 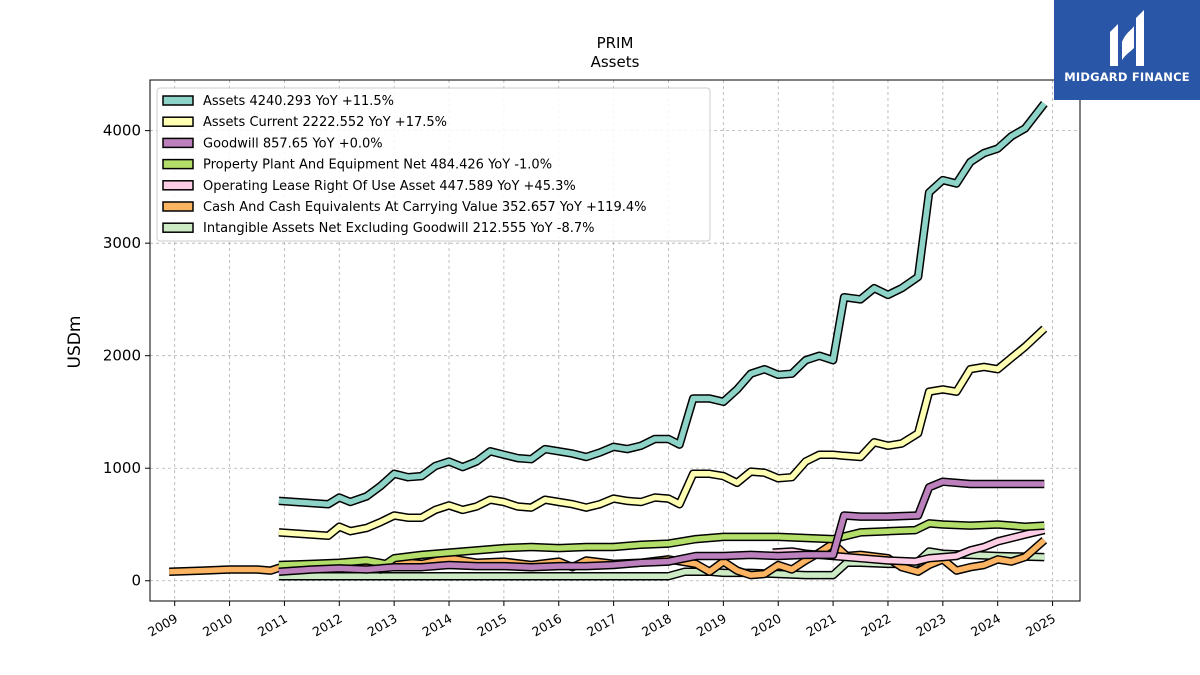 What do you see at coordinates (436, 625) in the screenshot?
I see `x-tick-label: 2014` at bounding box center [436, 625].